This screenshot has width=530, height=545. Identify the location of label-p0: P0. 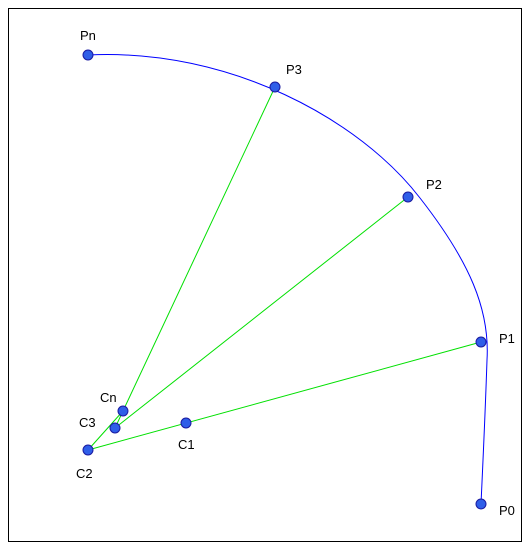
(507, 510).